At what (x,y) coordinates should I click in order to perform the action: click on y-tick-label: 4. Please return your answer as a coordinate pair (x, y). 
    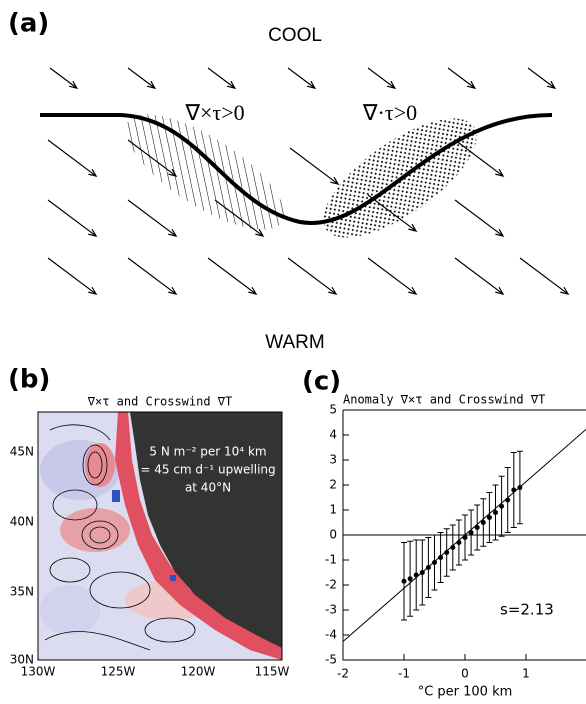
    Looking at the image, I should click on (333, 435).